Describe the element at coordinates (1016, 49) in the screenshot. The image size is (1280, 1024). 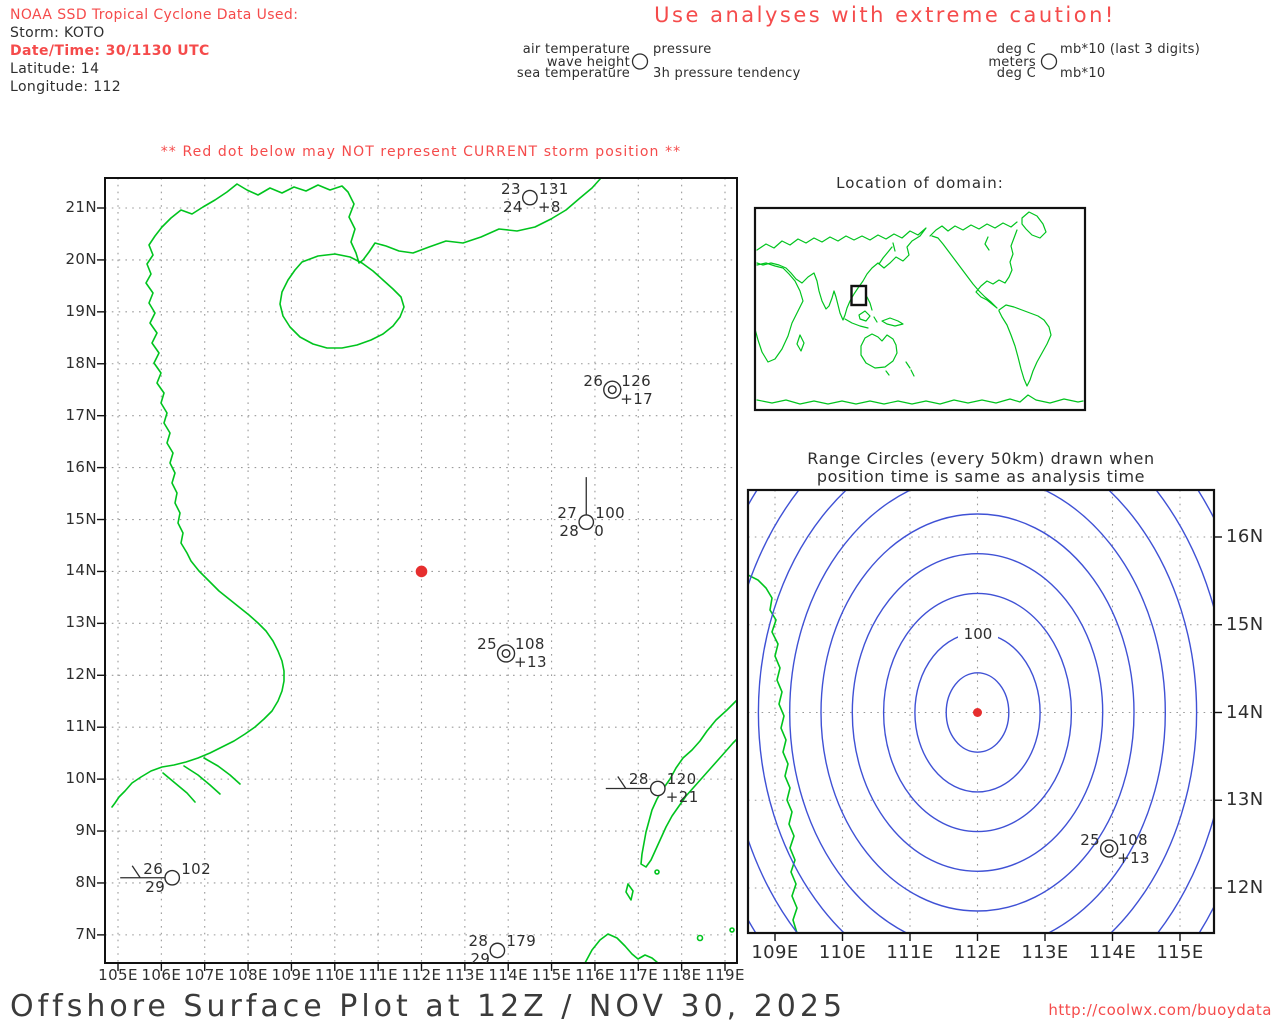
I see `legend-unit-degc-top: deg C` at that location.